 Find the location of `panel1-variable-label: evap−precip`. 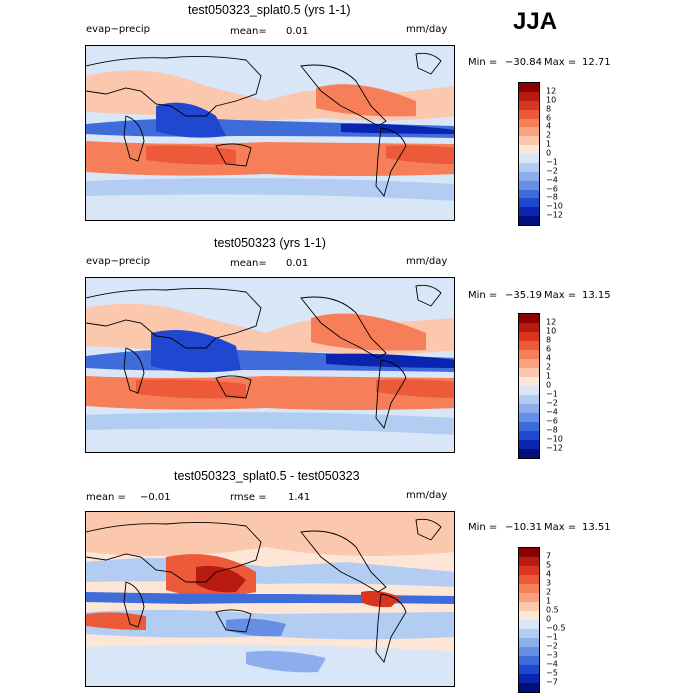

panel1-variable-label: evap−precip is located at coordinates (118, 29).